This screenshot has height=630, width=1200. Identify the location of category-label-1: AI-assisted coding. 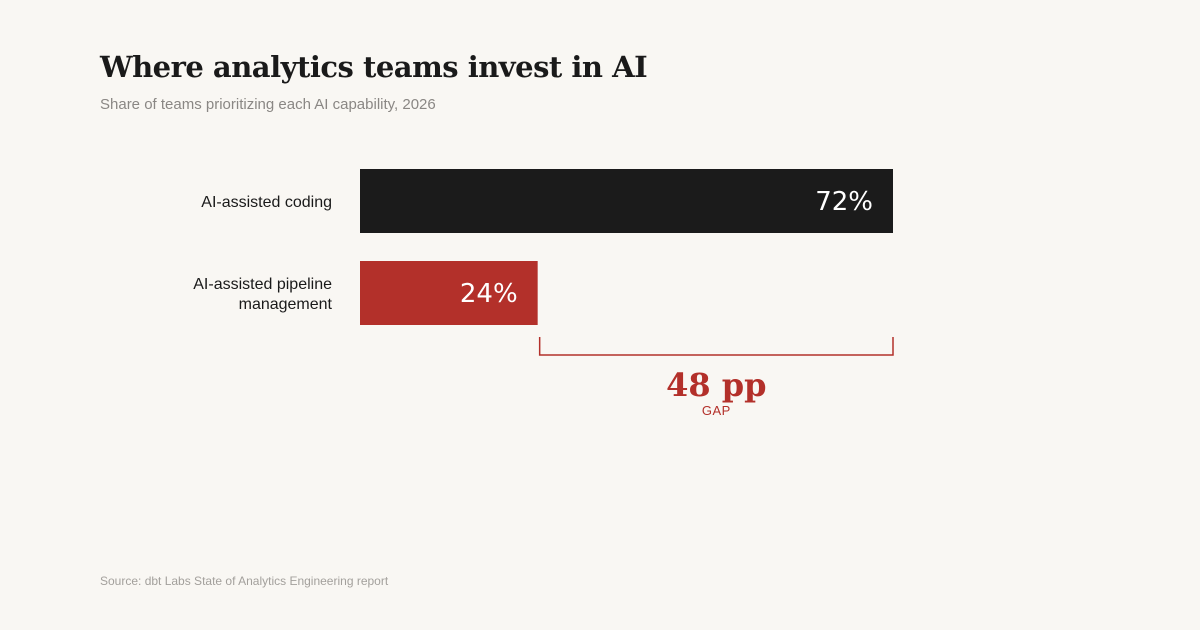
(266, 202).